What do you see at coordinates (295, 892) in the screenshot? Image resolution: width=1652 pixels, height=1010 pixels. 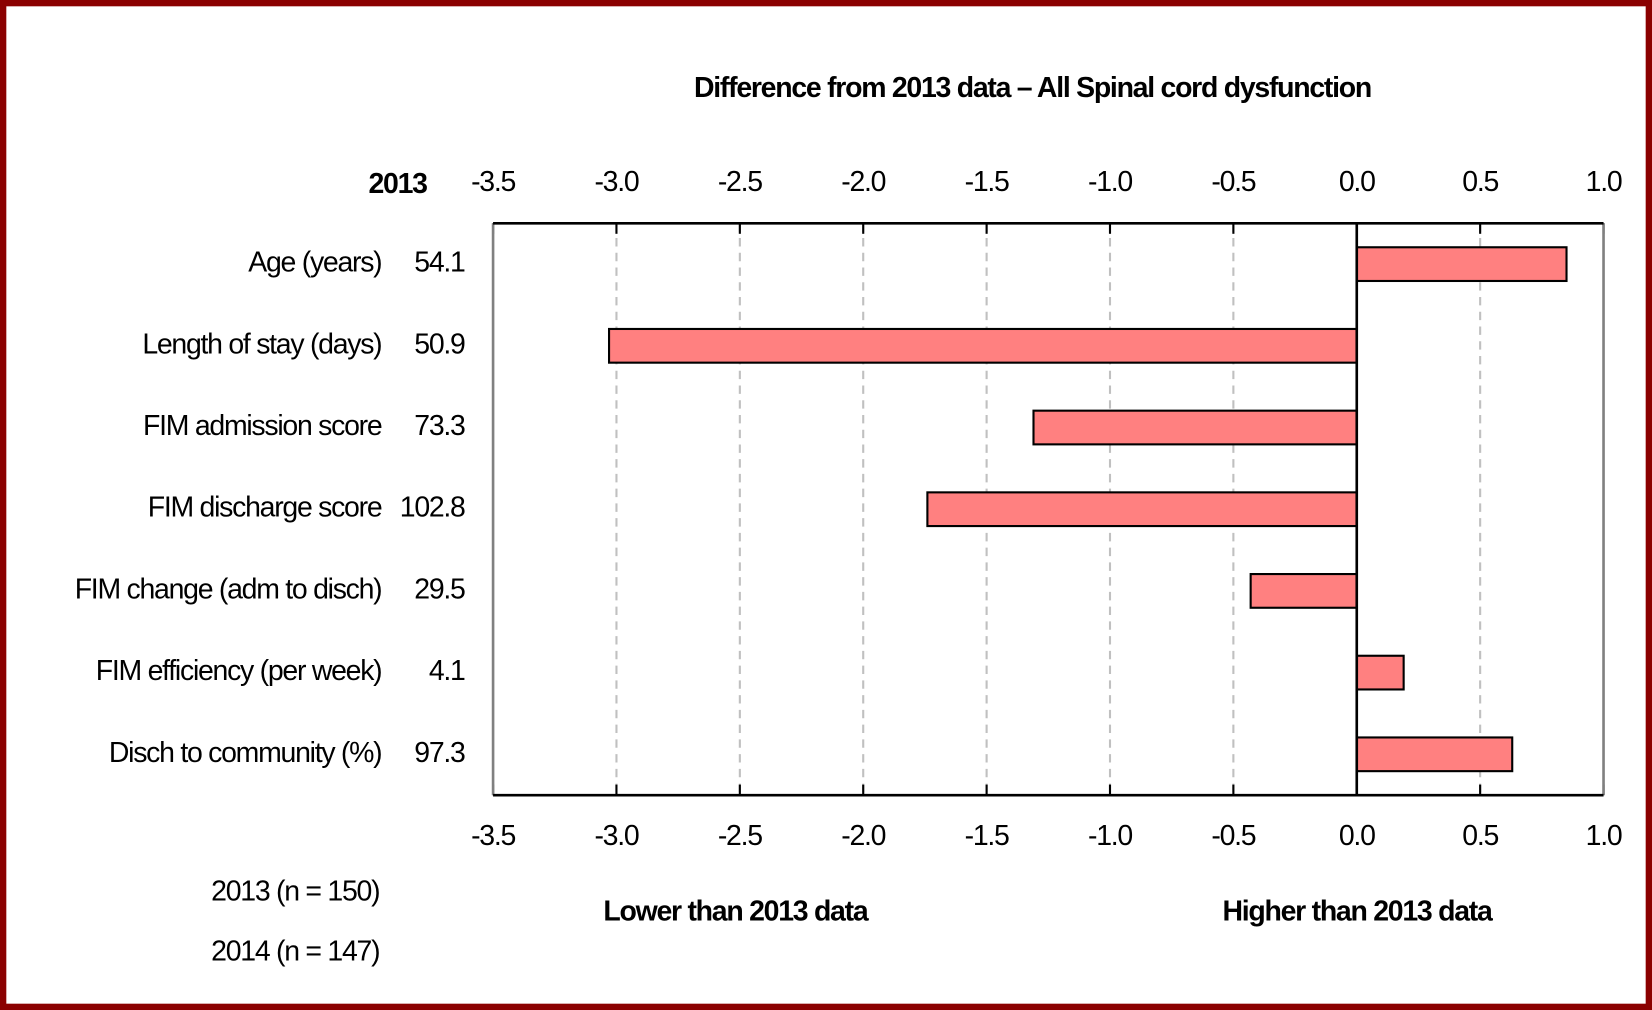 I see `footnote: 2013 (n = 150)` at bounding box center [295, 892].